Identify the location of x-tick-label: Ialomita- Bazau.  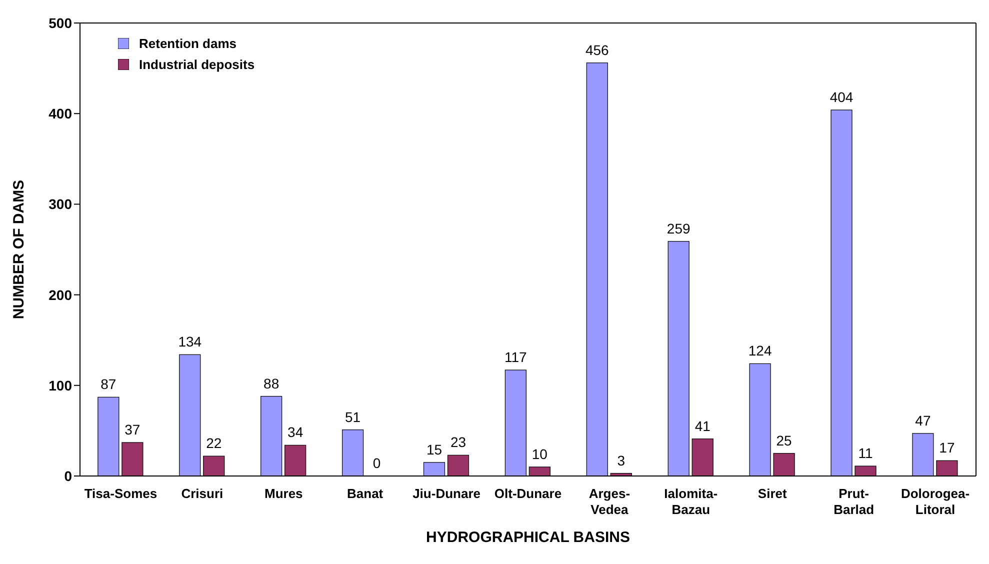
(691, 501).